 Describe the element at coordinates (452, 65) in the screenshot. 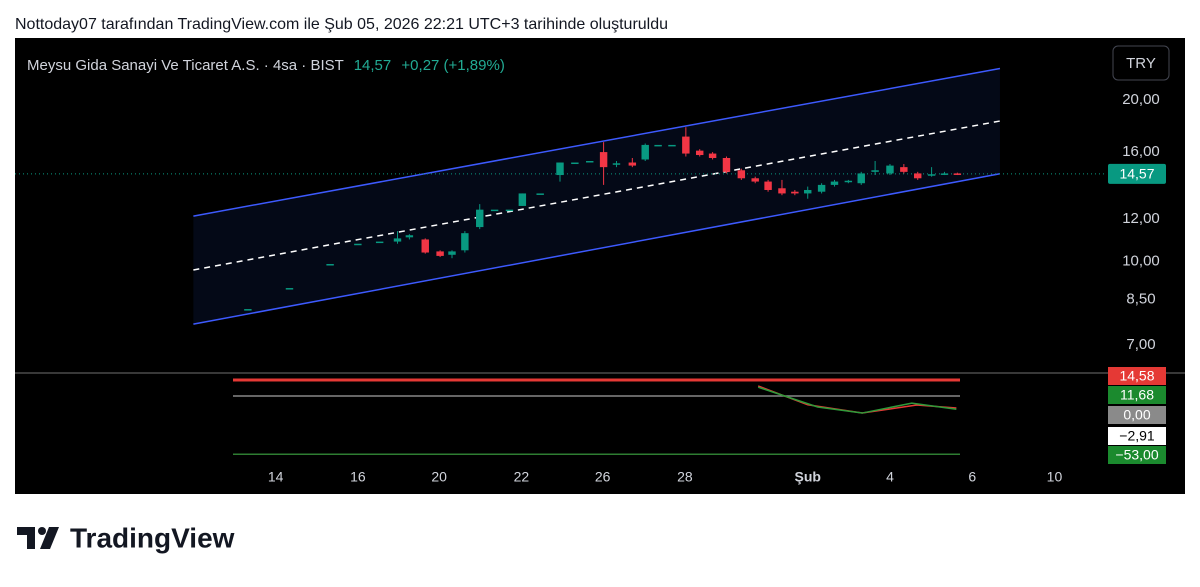

I see `legend-change: +0,27 (+1,89%)` at that location.